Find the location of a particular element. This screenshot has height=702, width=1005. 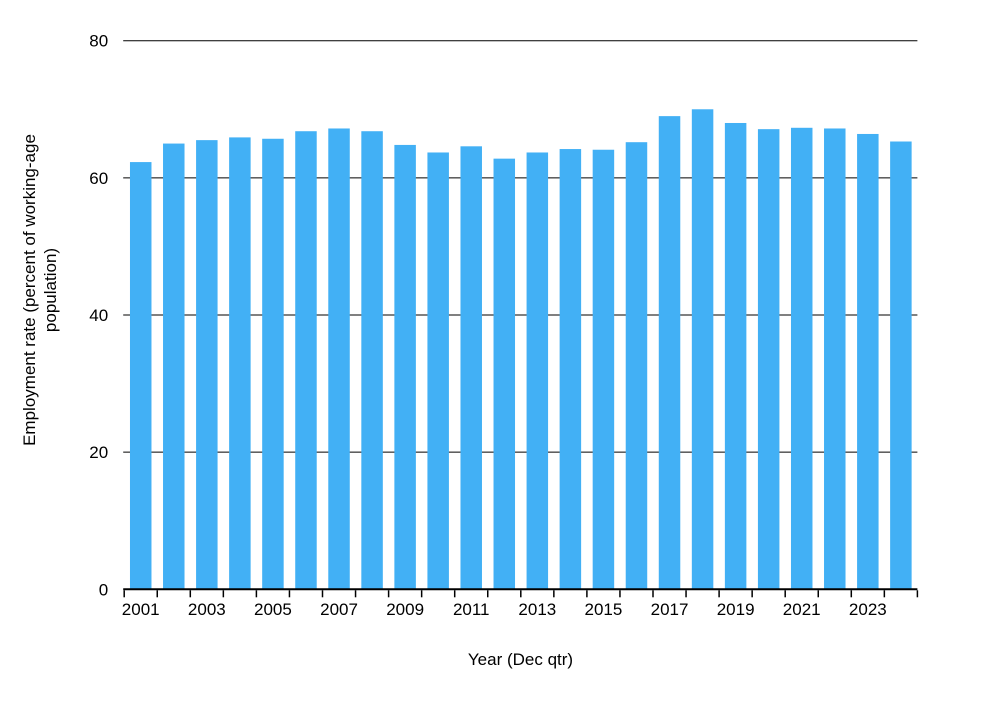

x-tick-label-2015: 2015 is located at coordinates (604, 609).